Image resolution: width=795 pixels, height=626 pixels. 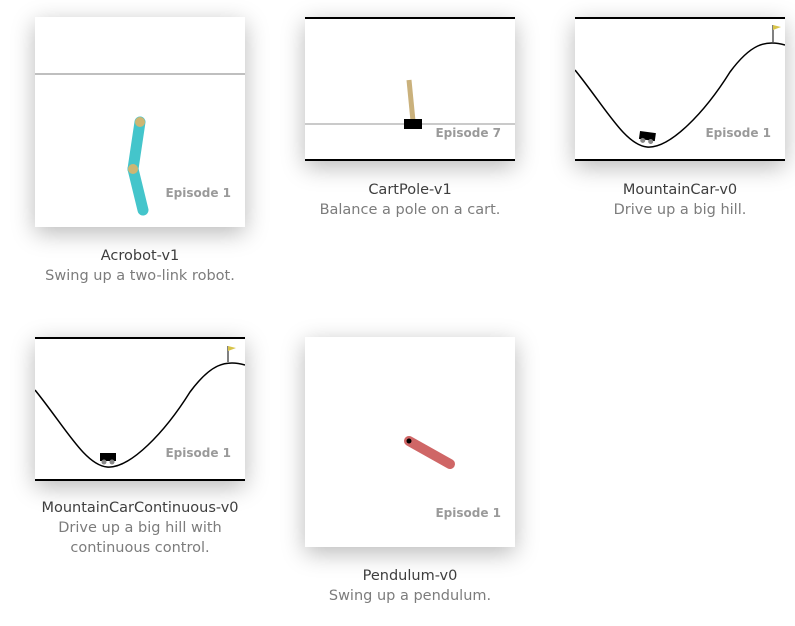 I want to click on env-description-line-2: continuous control., so click(x=140, y=548).